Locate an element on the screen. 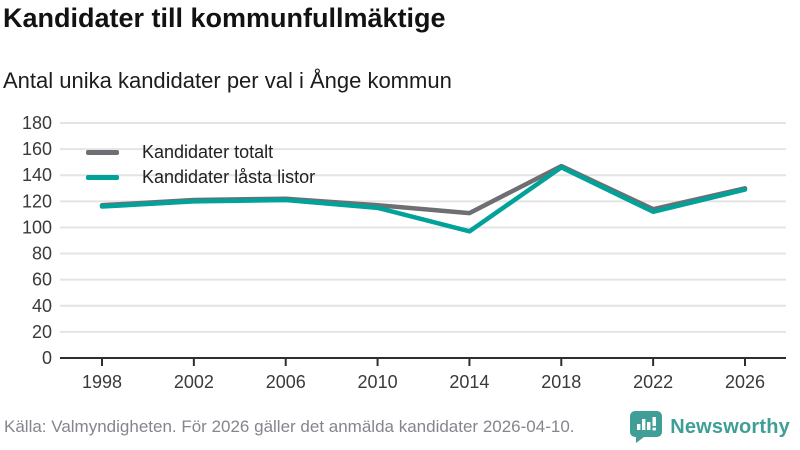 This screenshot has width=800, height=450. svg-text: 80 is located at coordinates (42, 254).